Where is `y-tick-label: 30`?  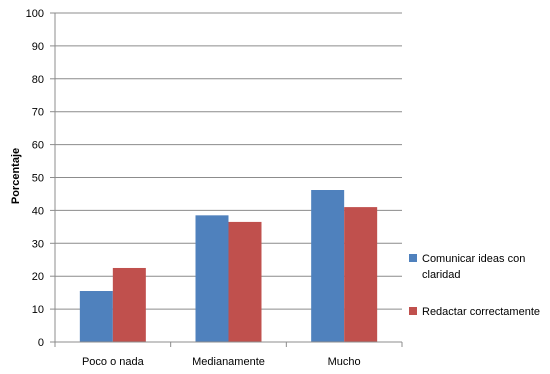
y-tick-label: 30 is located at coordinates (38, 244).